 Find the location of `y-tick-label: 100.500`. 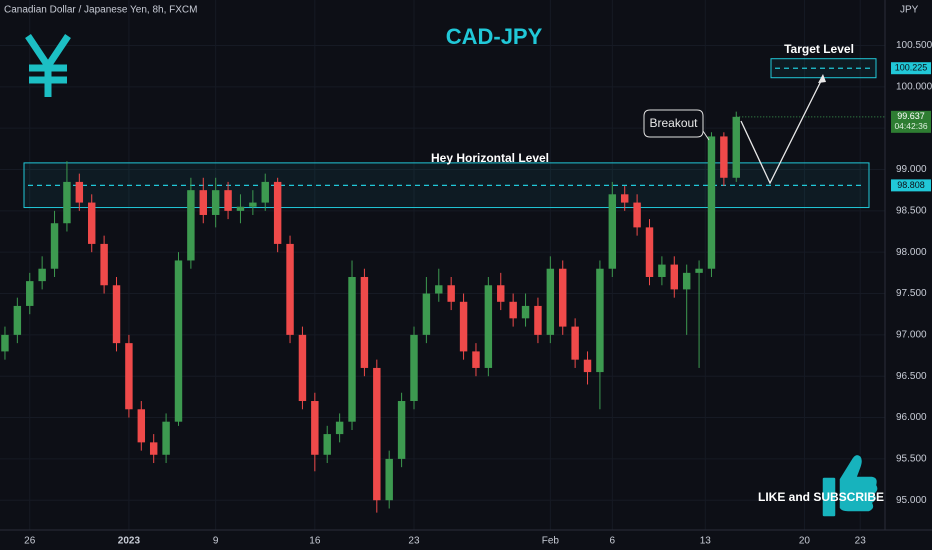

y-tick-label: 100.500 is located at coordinates (914, 45).